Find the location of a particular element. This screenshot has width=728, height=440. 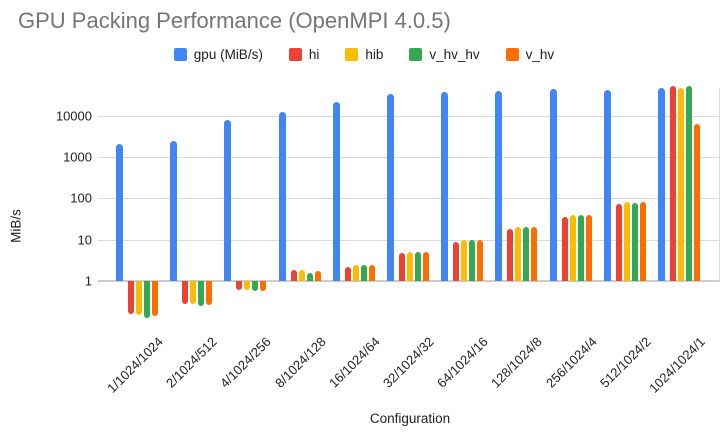

legend-item-v-hv: v_hv is located at coordinates (530, 54).